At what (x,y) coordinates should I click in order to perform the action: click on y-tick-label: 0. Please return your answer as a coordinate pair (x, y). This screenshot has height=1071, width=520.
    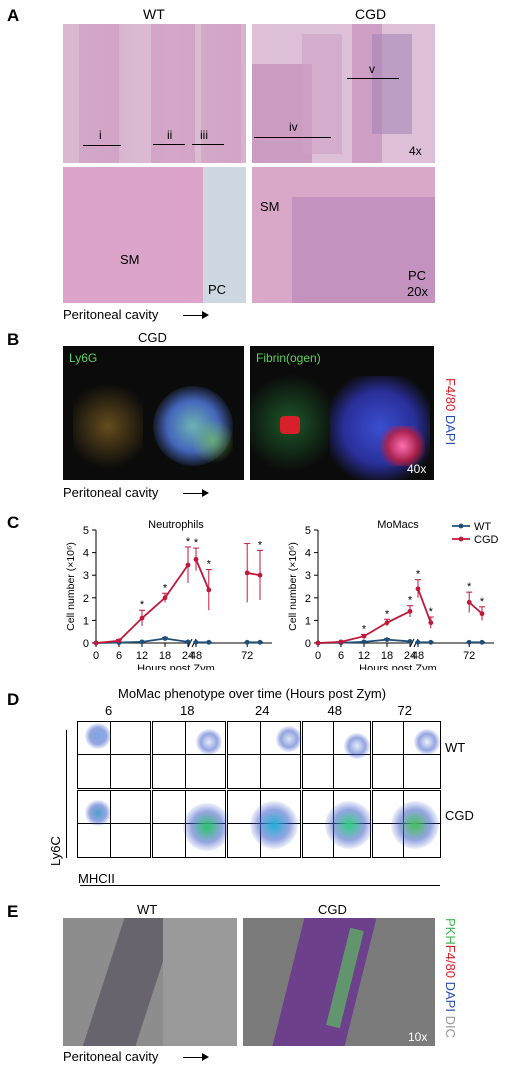
    Looking at the image, I should click on (86, 644).